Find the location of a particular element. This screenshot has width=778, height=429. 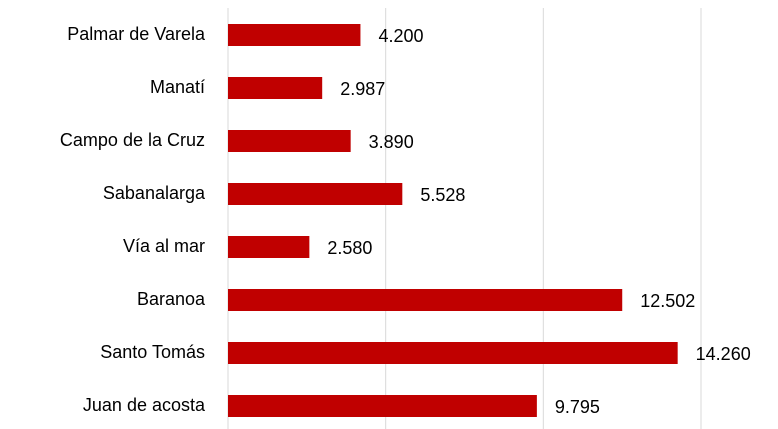

data-label: 9.795 is located at coordinates (577, 407).